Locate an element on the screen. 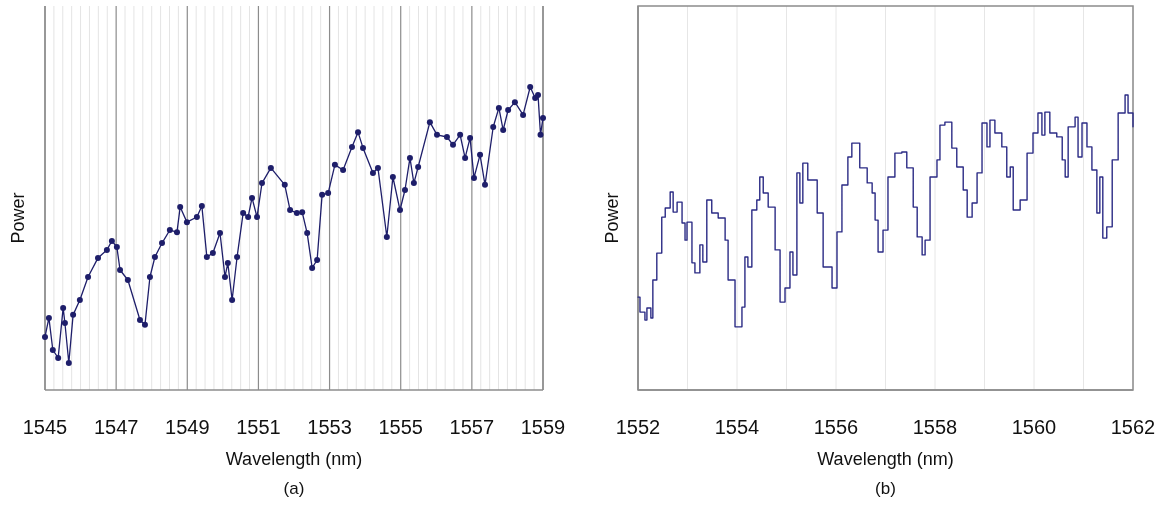 The image size is (1175, 514). x-tick-label: 1556 is located at coordinates (836, 427).